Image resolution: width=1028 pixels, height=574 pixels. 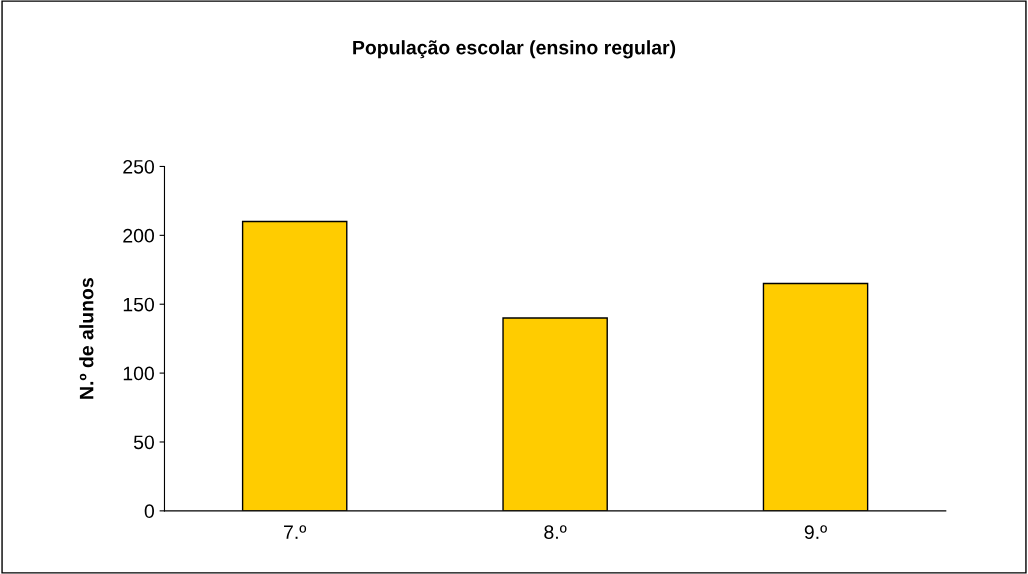 What do you see at coordinates (514, 49) in the screenshot?
I see `chart-title: População escolar (ensino regular)` at bounding box center [514, 49].